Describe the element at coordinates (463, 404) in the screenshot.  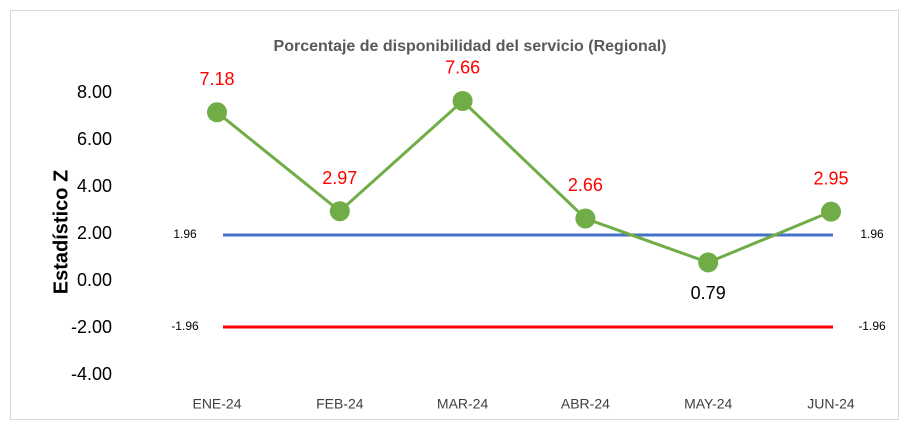
I see `x-tick-label: MAR-24` at that location.